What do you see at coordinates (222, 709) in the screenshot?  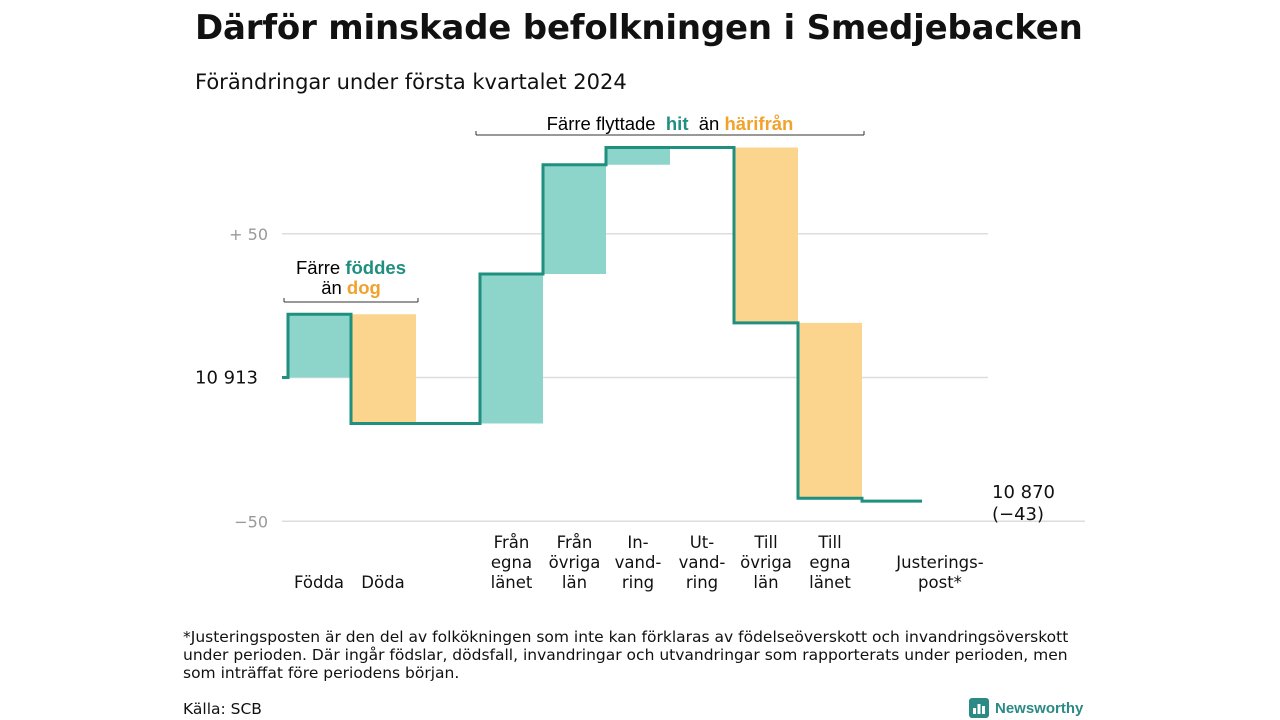 I see `source-label: Källa: SCB` at bounding box center [222, 709].